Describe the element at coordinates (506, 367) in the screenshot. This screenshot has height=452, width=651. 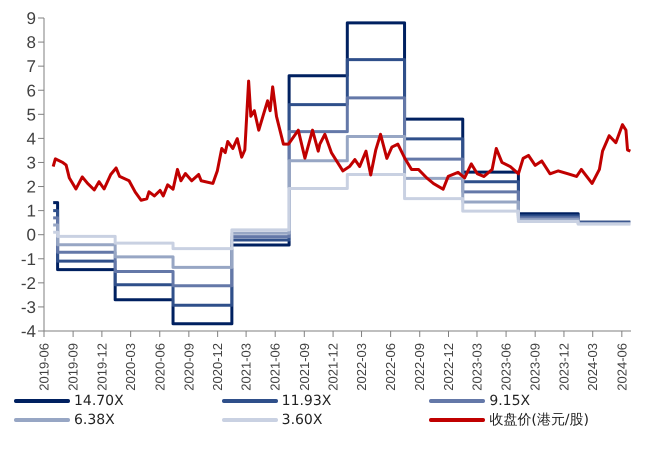
I see `x-tick-label: 2023-06` at that location.